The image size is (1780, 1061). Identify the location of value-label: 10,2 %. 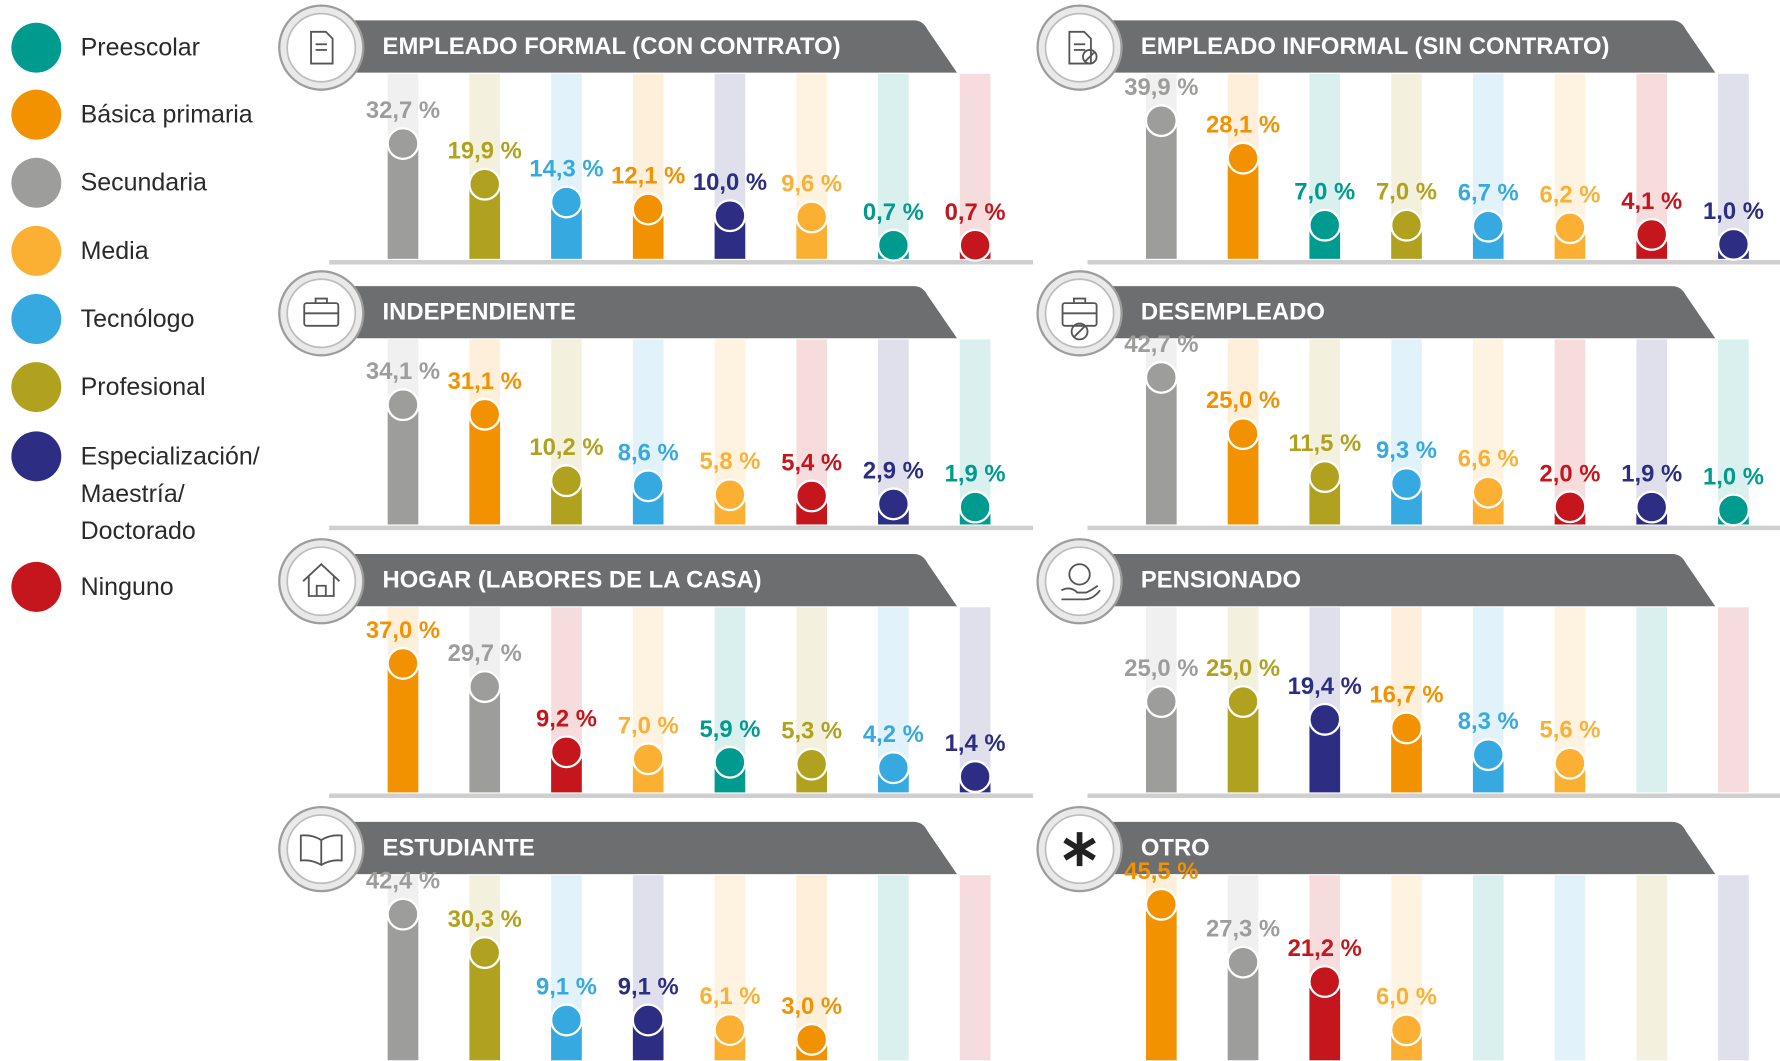
(566, 447).